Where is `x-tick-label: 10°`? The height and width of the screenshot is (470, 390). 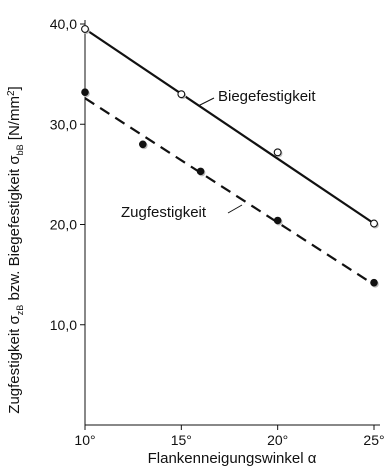 x-tick-label: 10° is located at coordinates (84, 440).